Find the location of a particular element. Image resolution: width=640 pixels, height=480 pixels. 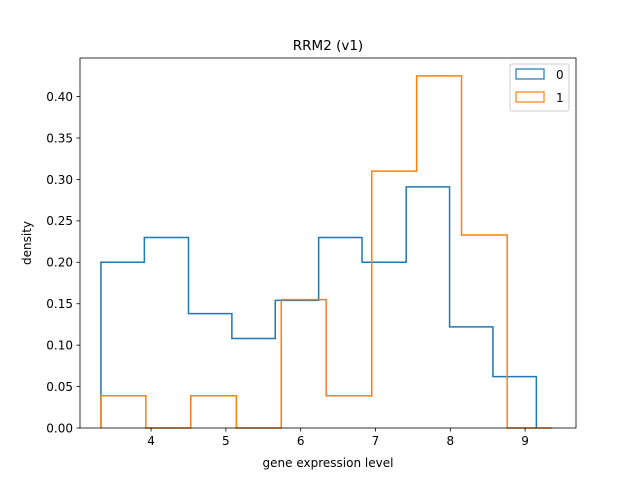

legend-box is located at coordinates (539, 87).